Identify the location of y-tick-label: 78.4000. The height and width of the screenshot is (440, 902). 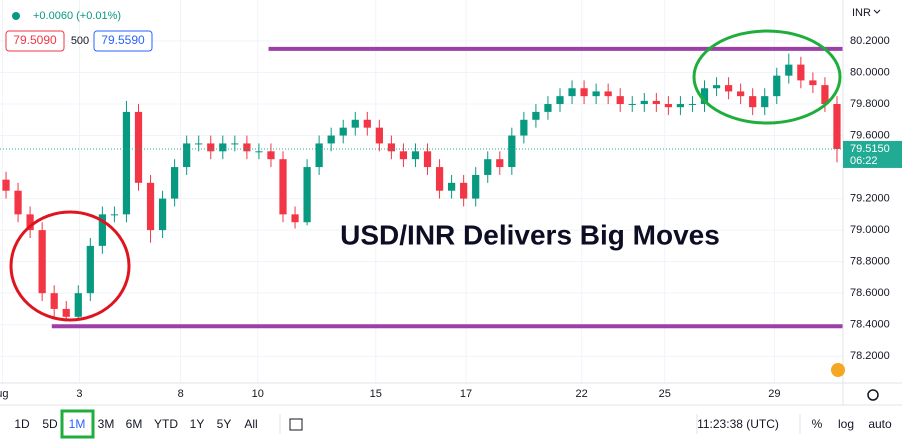
(870, 325).